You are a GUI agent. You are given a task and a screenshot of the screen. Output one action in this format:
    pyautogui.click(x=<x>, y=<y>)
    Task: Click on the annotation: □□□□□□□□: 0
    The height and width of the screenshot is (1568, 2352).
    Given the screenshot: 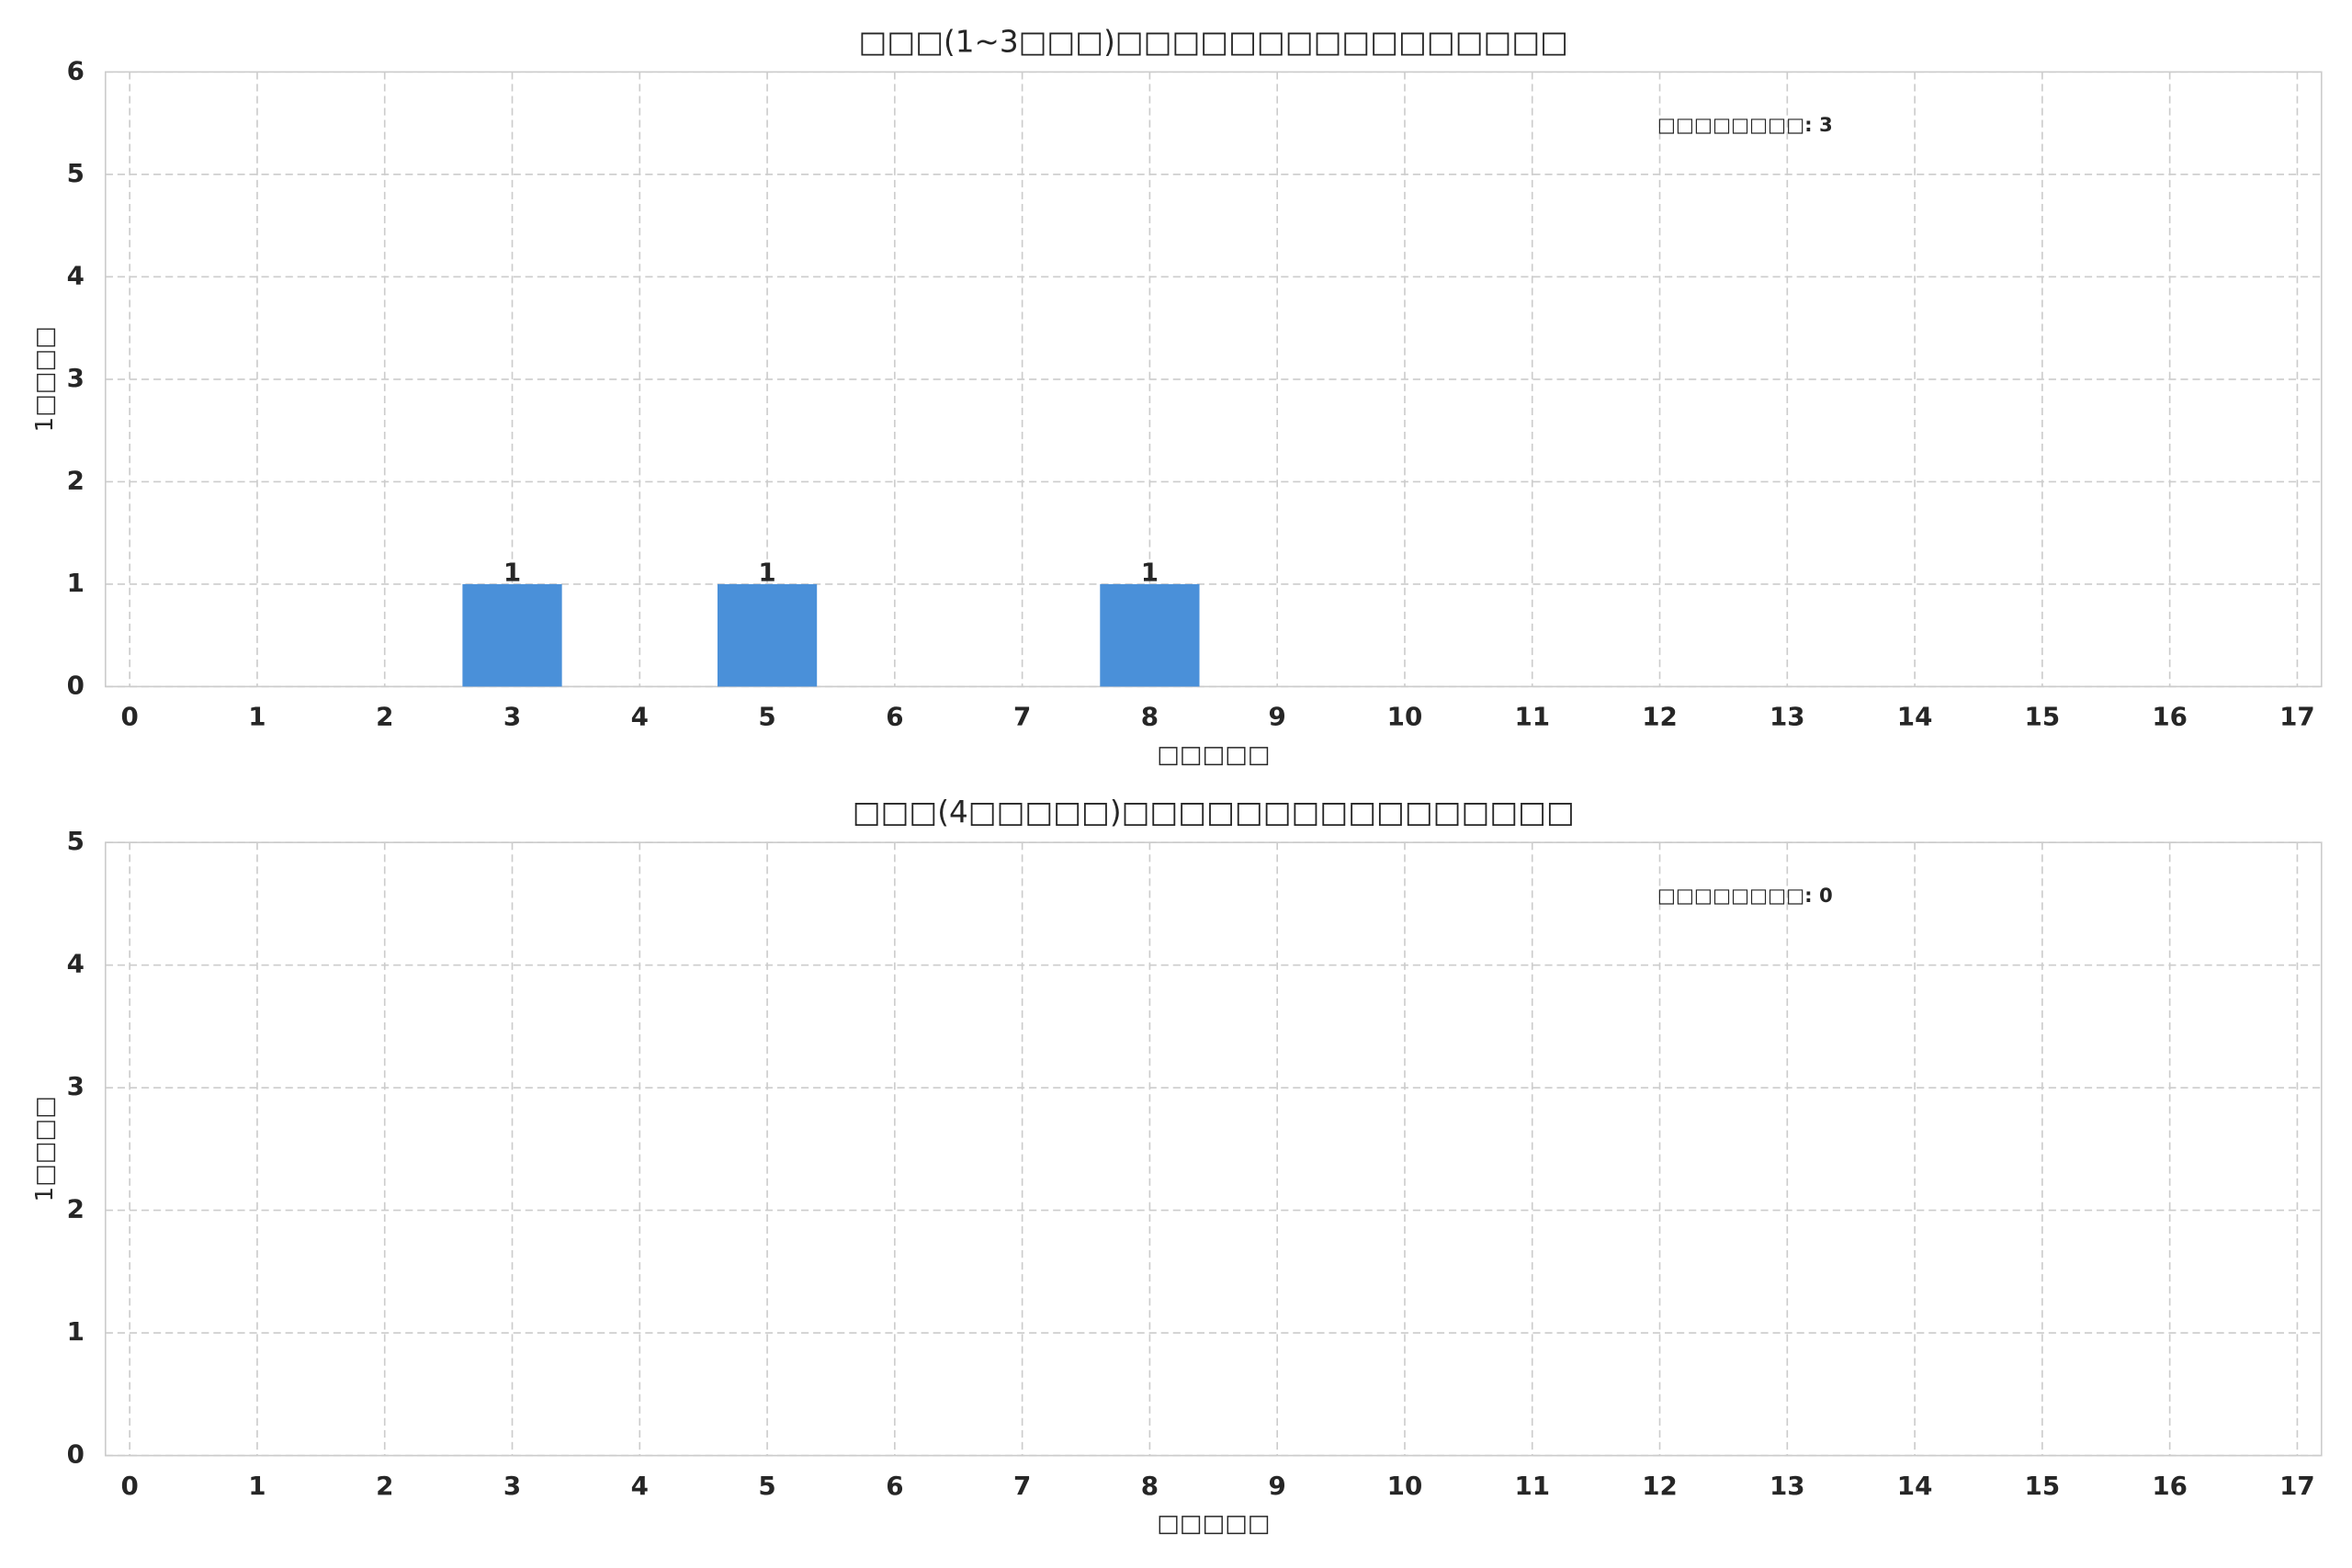 What is the action you would take?
    pyautogui.click(x=1745, y=896)
    